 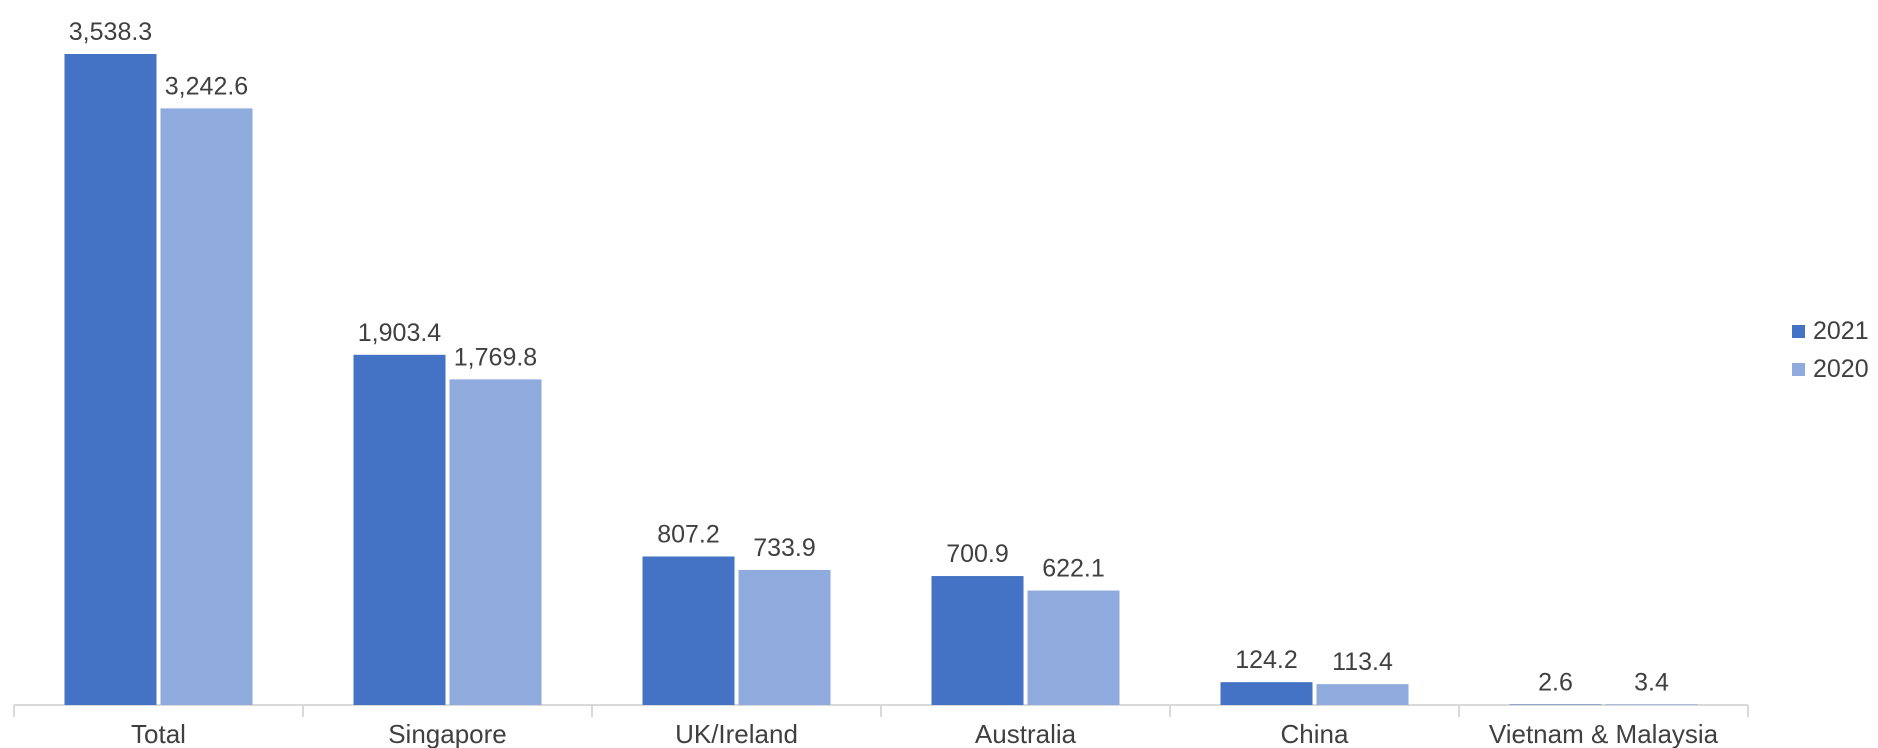 I want to click on data-label-uk-ireland-2020: 733.9, so click(x=784, y=548).